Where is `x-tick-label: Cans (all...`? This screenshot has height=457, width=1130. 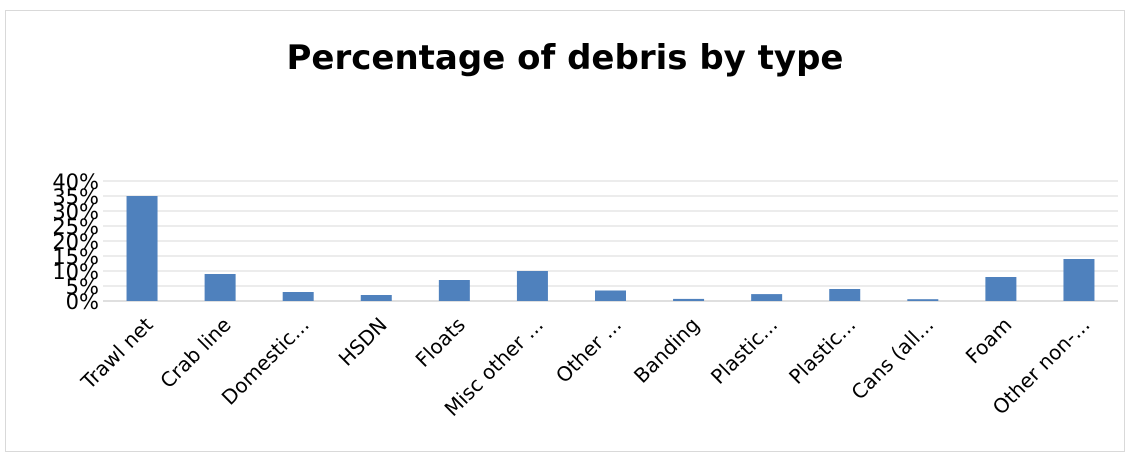
x-tick-label: Cans (all... is located at coordinates (892, 359).